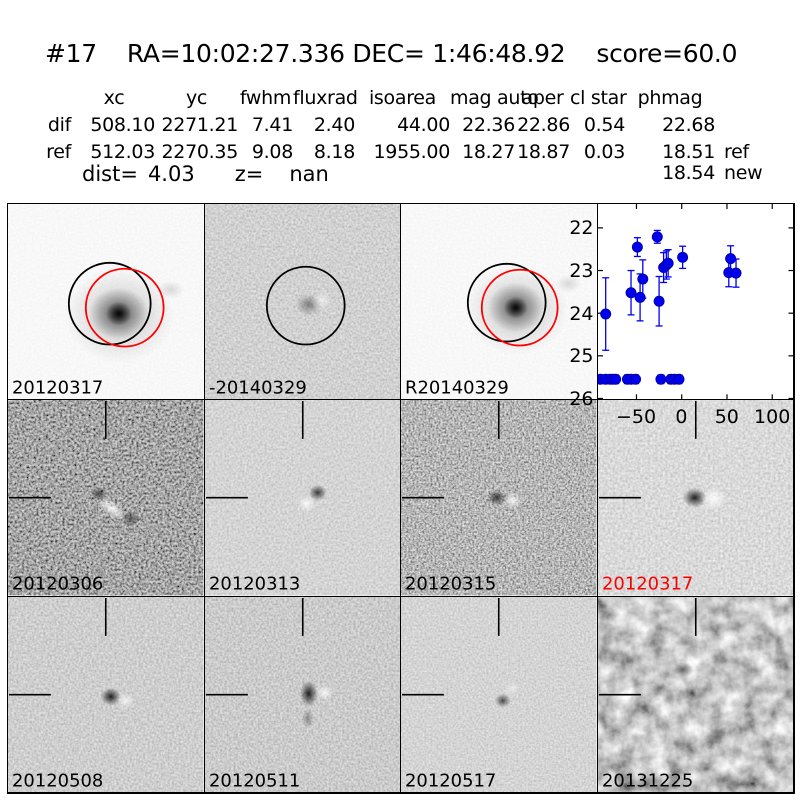  Describe the element at coordinates (604, 125) in the screenshot. I see `dif-cl-star: 0.54` at that location.